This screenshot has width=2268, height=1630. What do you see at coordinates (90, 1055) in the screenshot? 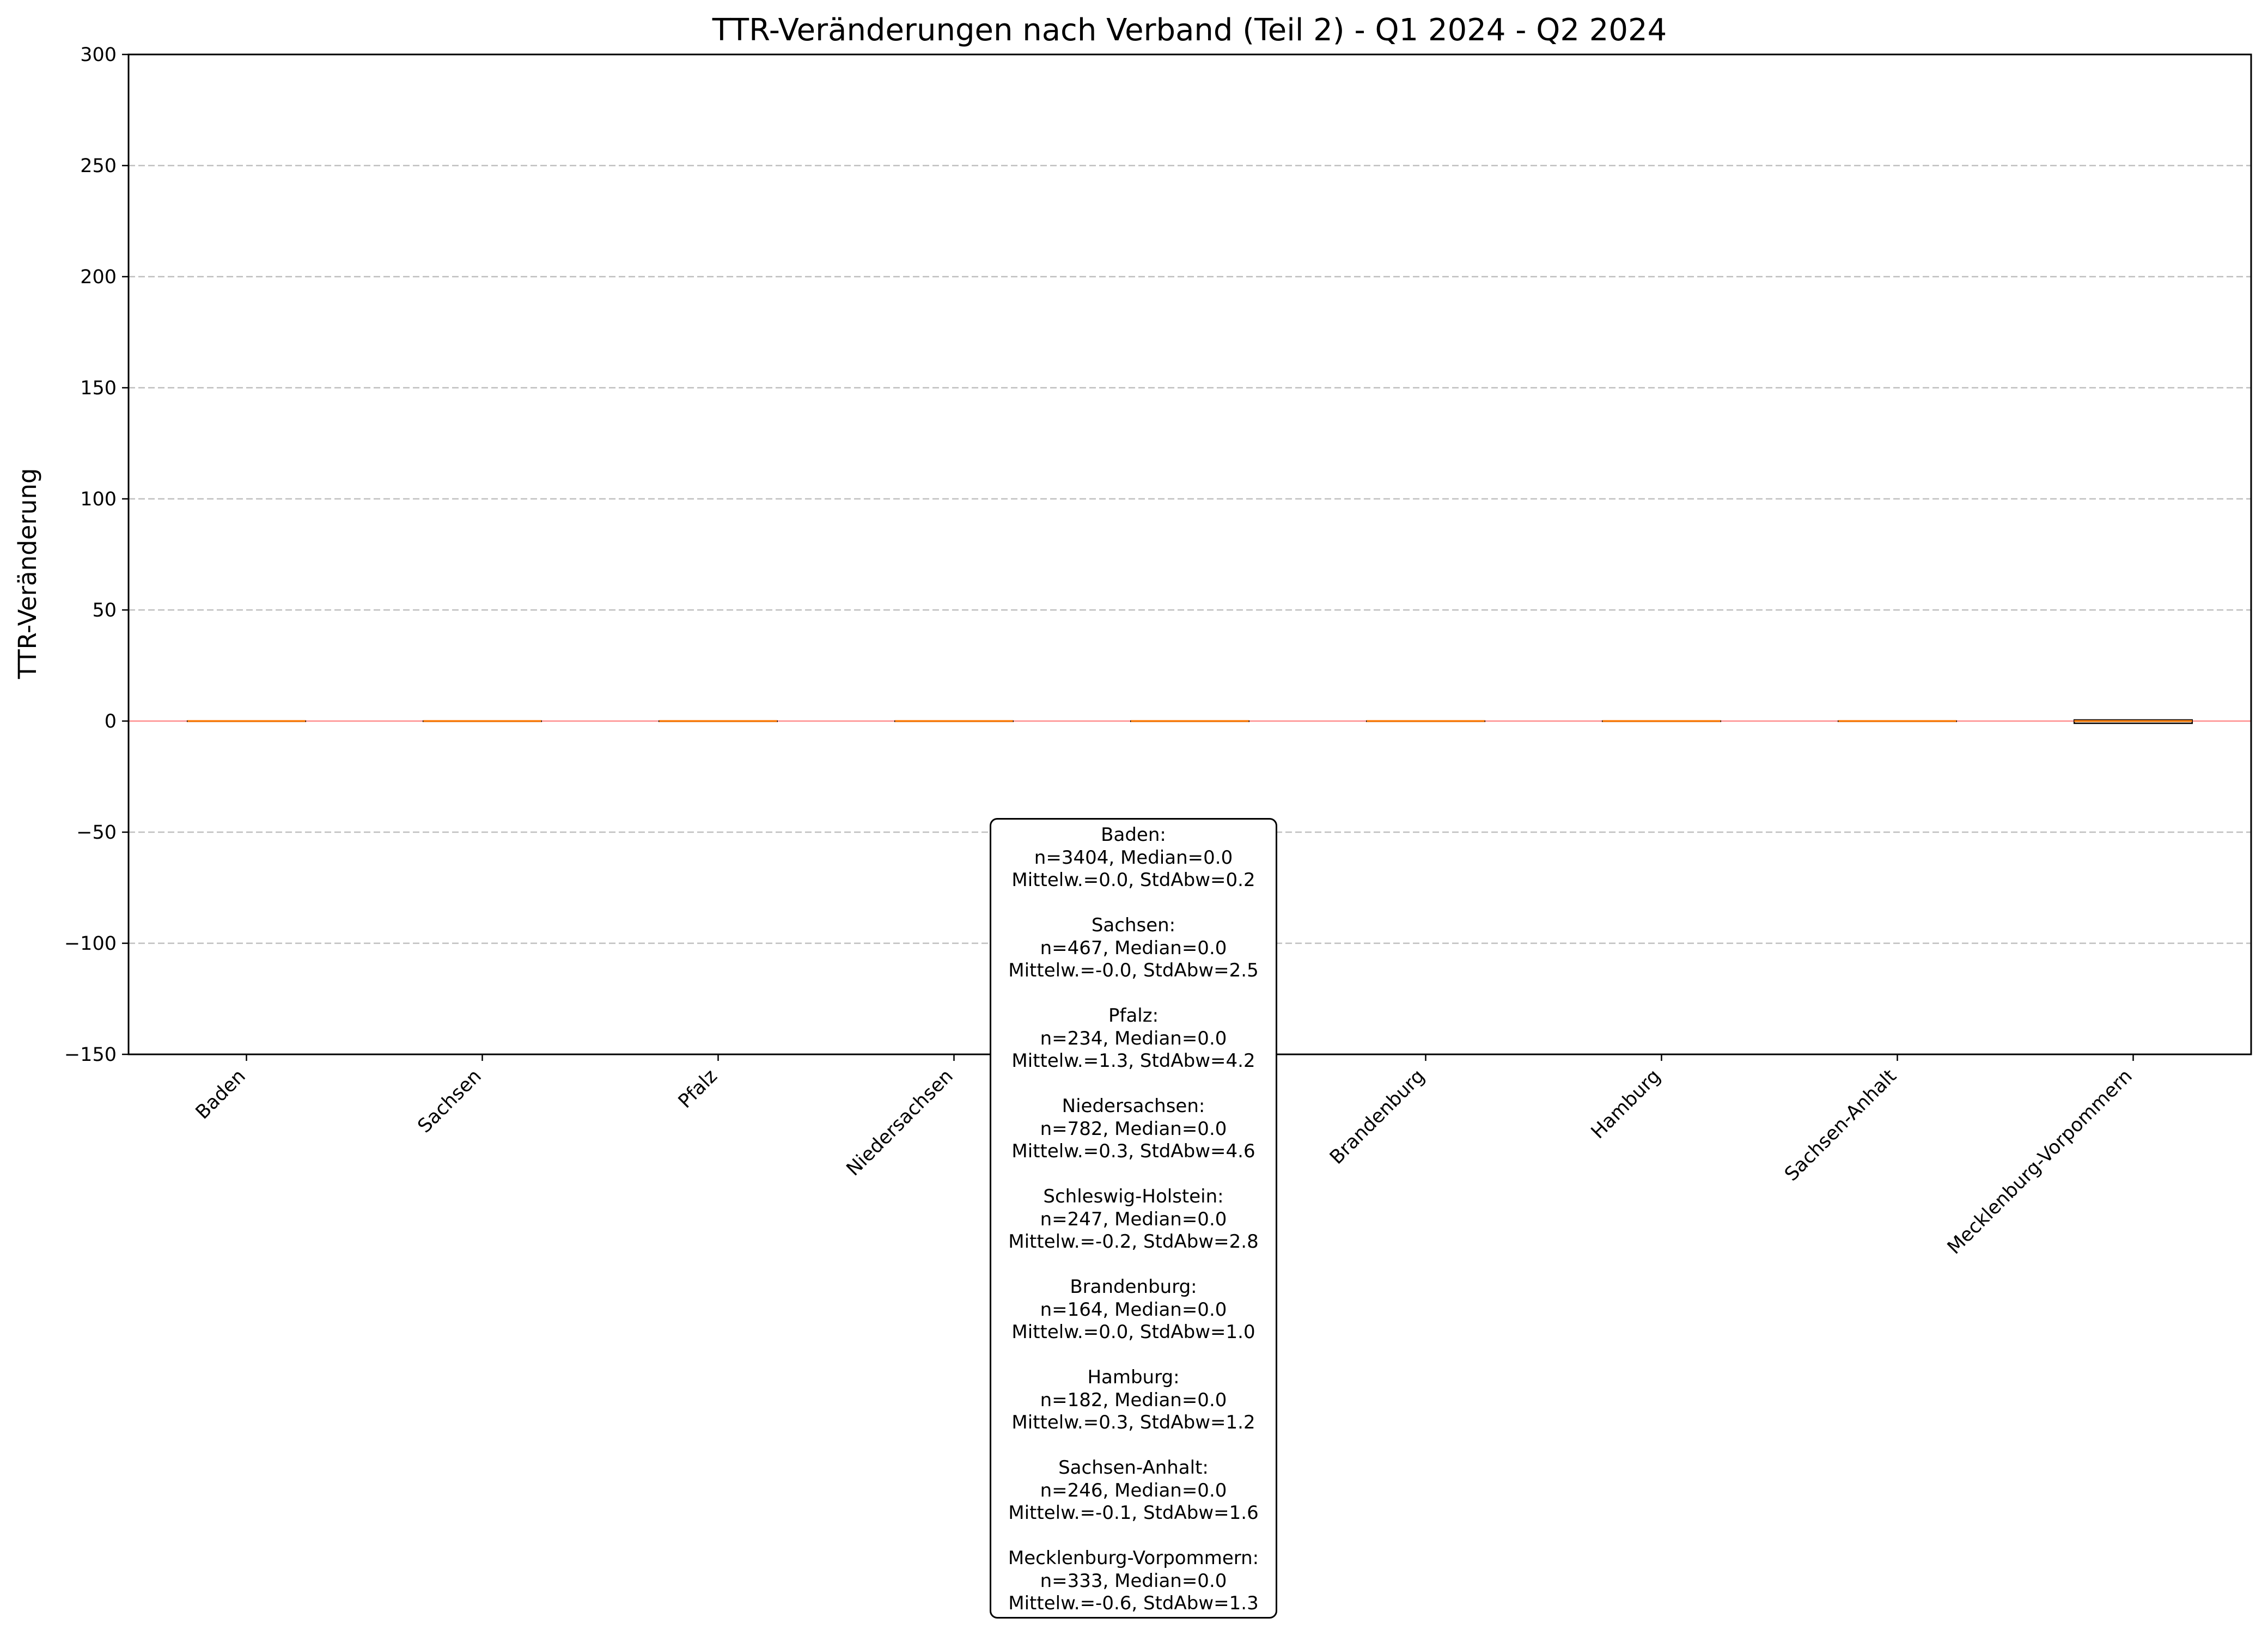
I see `y-tick-label: −150` at bounding box center [90, 1055].